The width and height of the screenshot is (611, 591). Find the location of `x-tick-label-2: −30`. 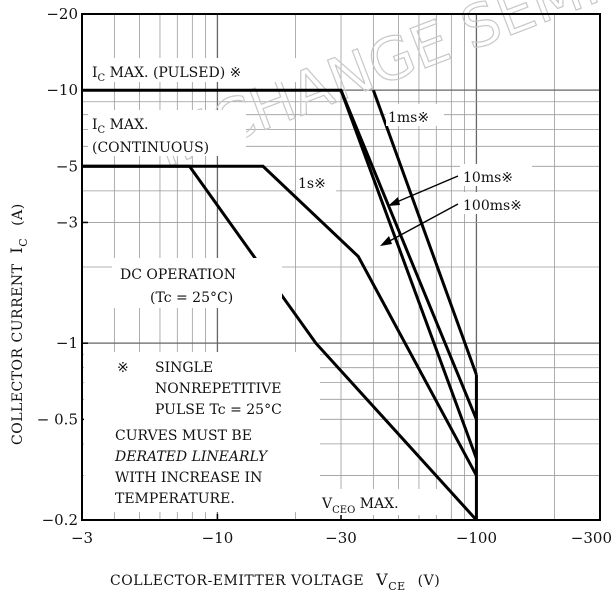

x-tick-label-2: −30 is located at coordinates (341, 538).